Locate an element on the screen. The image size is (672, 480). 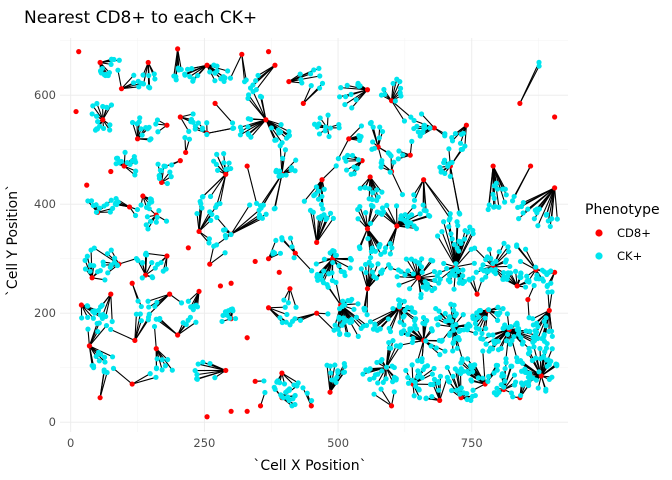
x-tick-label: 0 is located at coordinates (70, 443).